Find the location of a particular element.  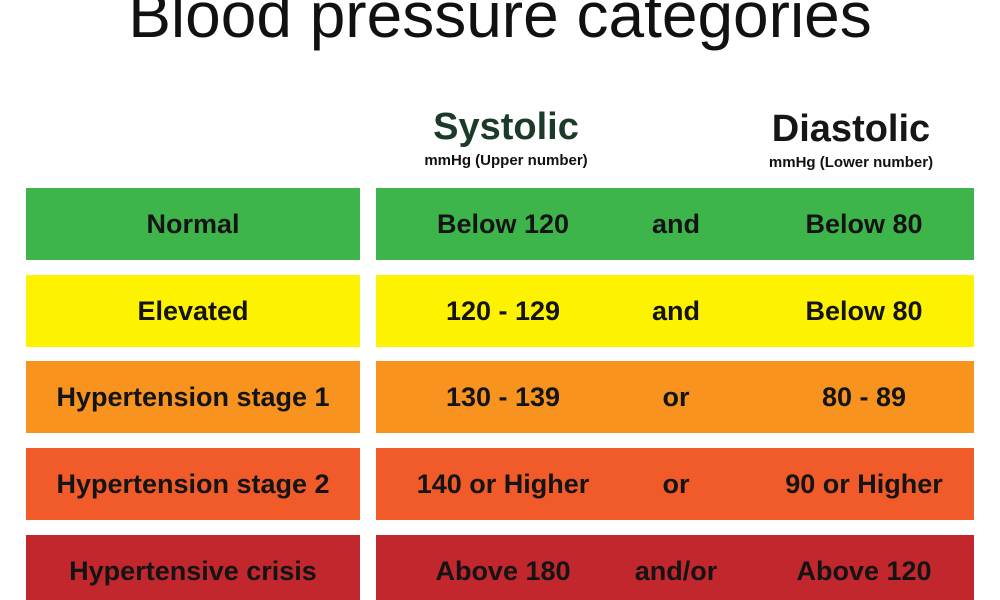

category-label: Hypertensive crisis is located at coordinates (193, 567).